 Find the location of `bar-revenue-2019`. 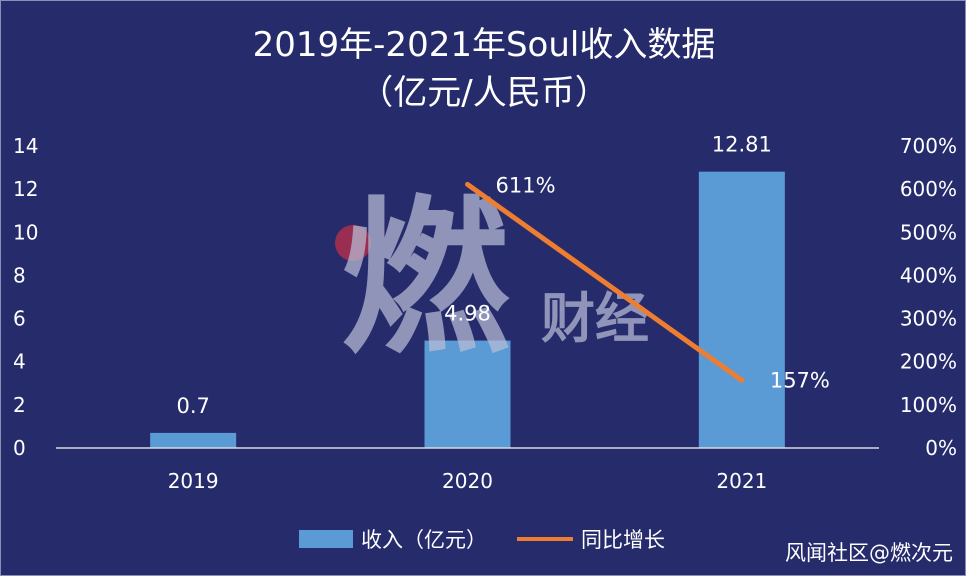

bar-revenue-2019 is located at coordinates (193, 440).